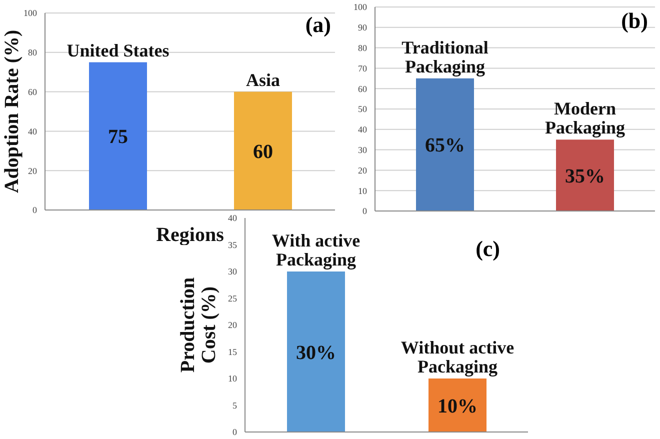 Image resolution: width=660 pixels, height=439 pixels. What do you see at coordinates (233, 298) in the screenshot?
I see `y-tick-label: 25` at bounding box center [233, 298].